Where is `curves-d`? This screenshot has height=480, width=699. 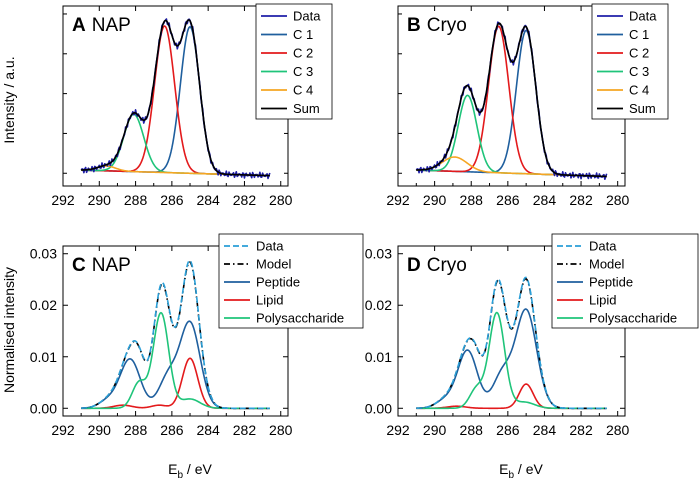
curves-d is located at coordinates (511, 343).